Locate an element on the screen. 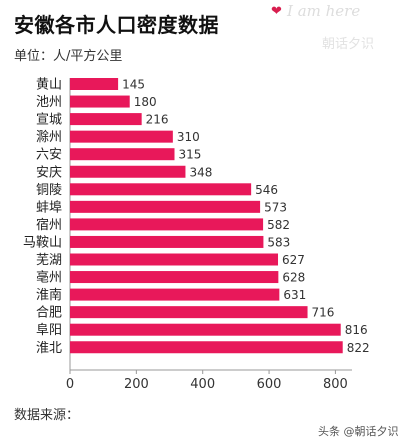 This screenshot has width=400, height=443. data-label: 348 is located at coordinates (200, 172).